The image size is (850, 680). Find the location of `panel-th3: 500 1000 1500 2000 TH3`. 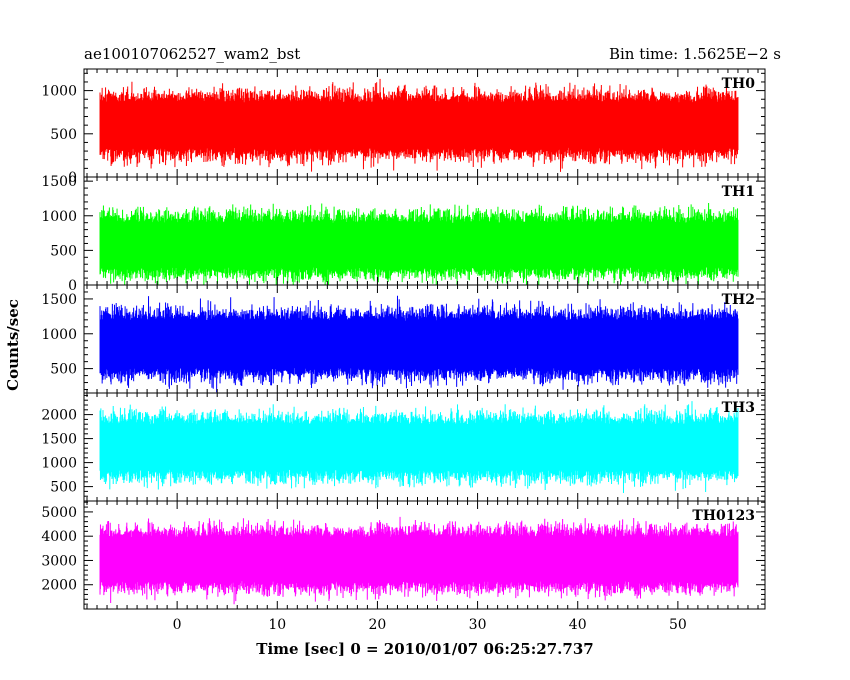

panel-th3: 500 1000 1500 2000 TH3 is located at coordinates (403, 447).